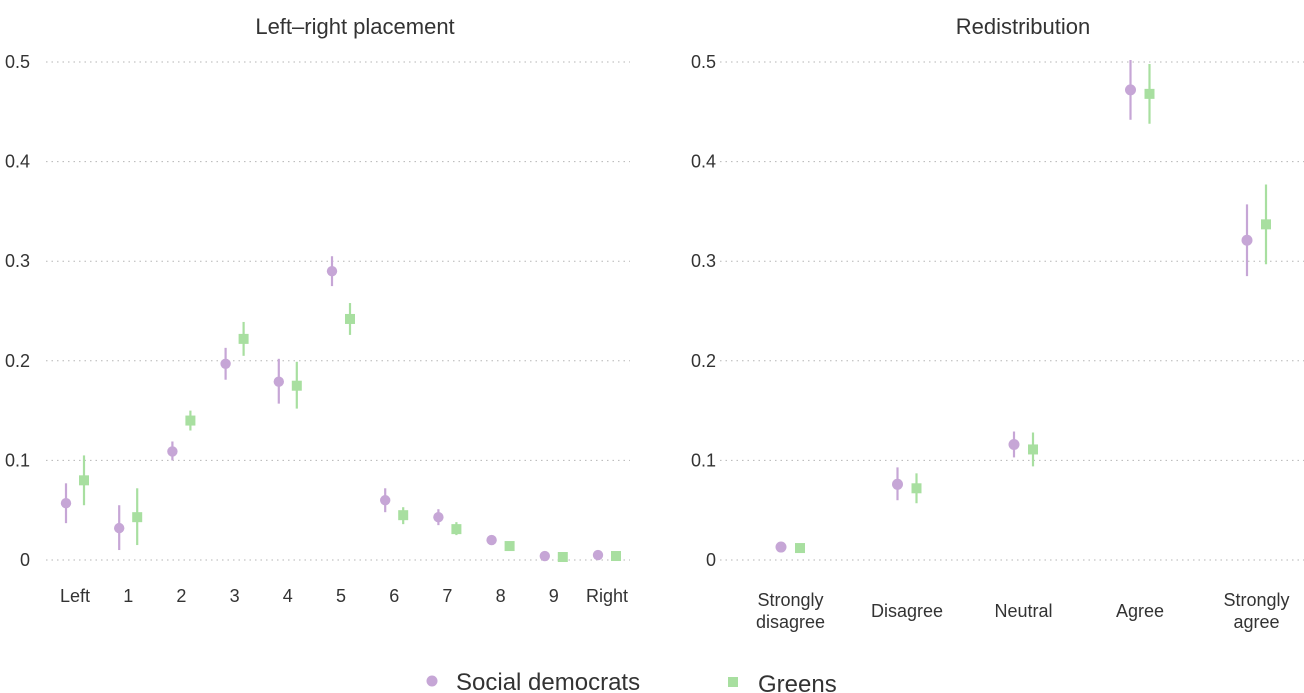 Image resolution: width=1304 pixels, height=693 pixels. Describe the element at coordinates (1023, 26) in the screenshot. I see `panel-title-redistribution: Redistribution` at that location.